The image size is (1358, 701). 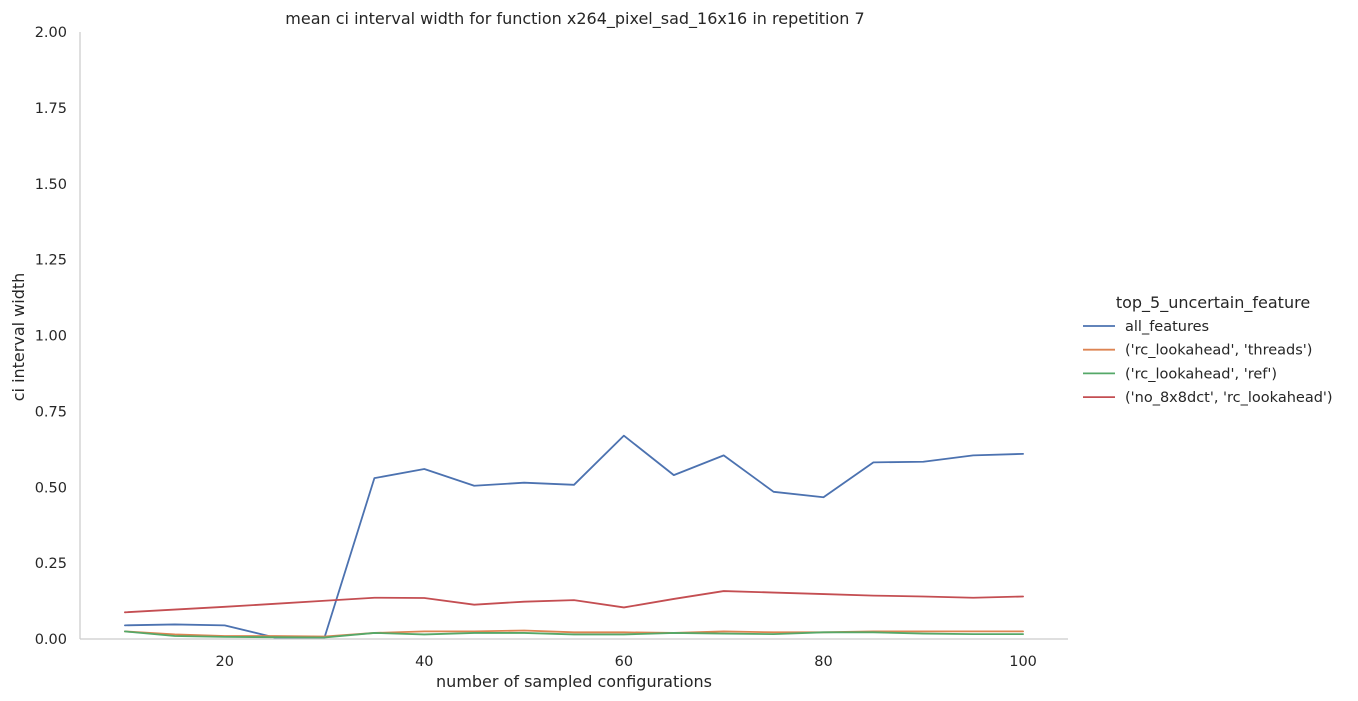 I want to click on x-tick-label: 40, so click(x=424, y=662).